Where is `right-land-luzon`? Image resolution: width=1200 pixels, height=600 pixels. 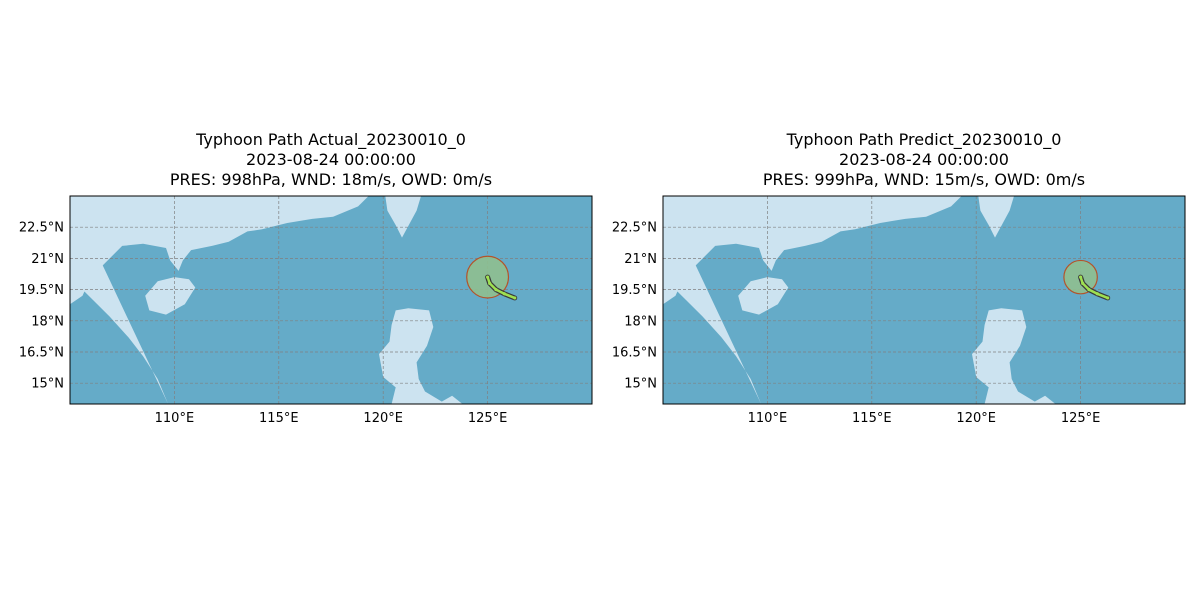 right-land-luzon is located at coordinates (1005, 356).